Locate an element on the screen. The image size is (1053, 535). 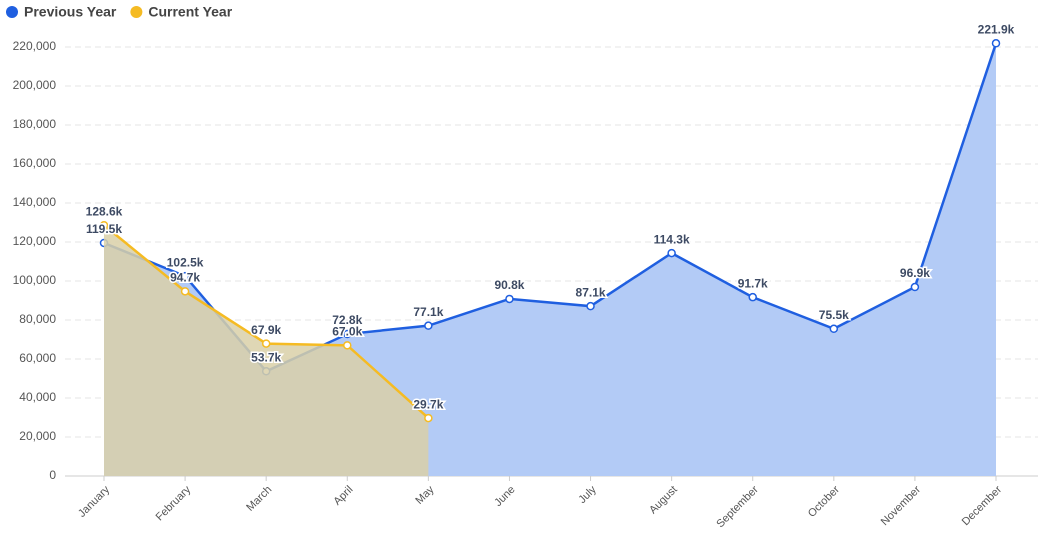
data-label: 67.0k is located at coordinates (347, 332).